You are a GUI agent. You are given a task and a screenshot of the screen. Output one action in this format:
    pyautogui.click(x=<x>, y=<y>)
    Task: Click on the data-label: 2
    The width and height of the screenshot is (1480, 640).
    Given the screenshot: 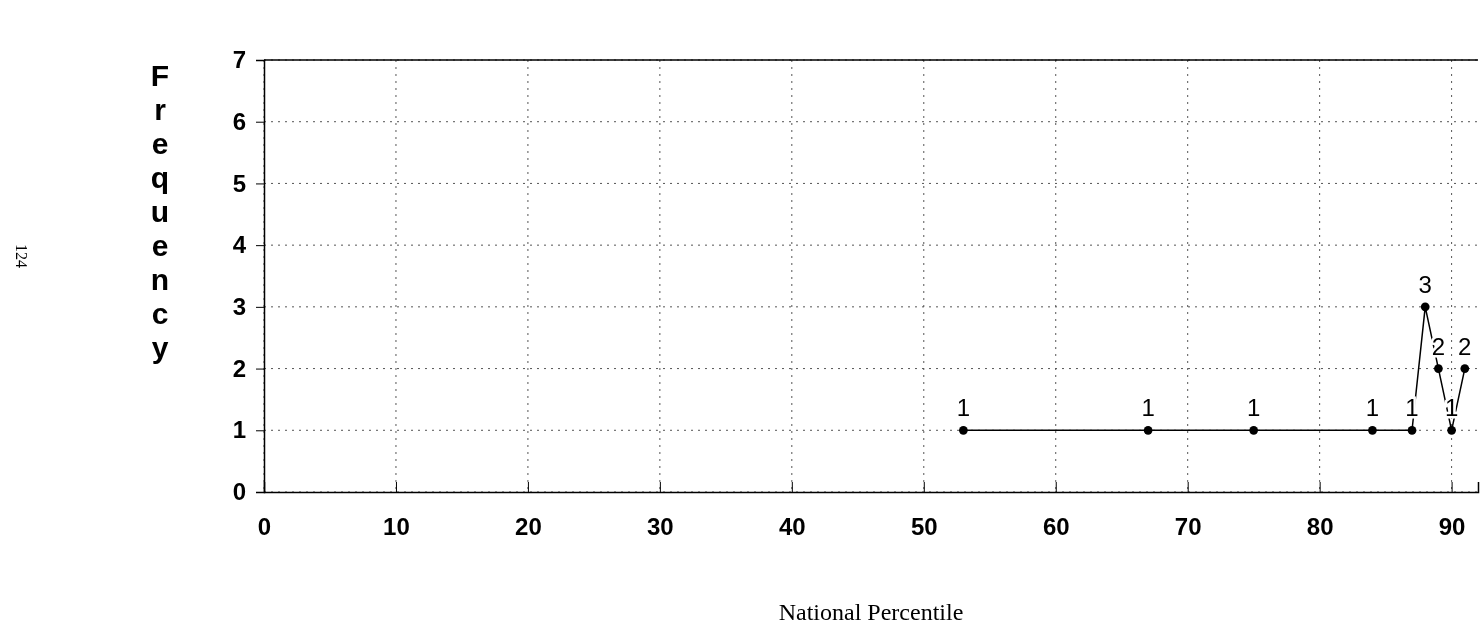 What is the action you would take?
    pyautogui.click(x=1465, y=346)
    